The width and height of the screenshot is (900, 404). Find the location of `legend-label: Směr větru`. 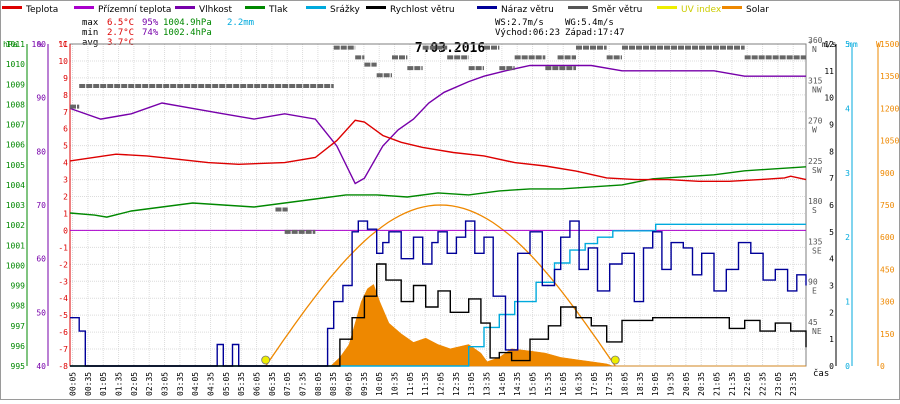

legend-label: Směr větru is located at coordinates (617, 10).